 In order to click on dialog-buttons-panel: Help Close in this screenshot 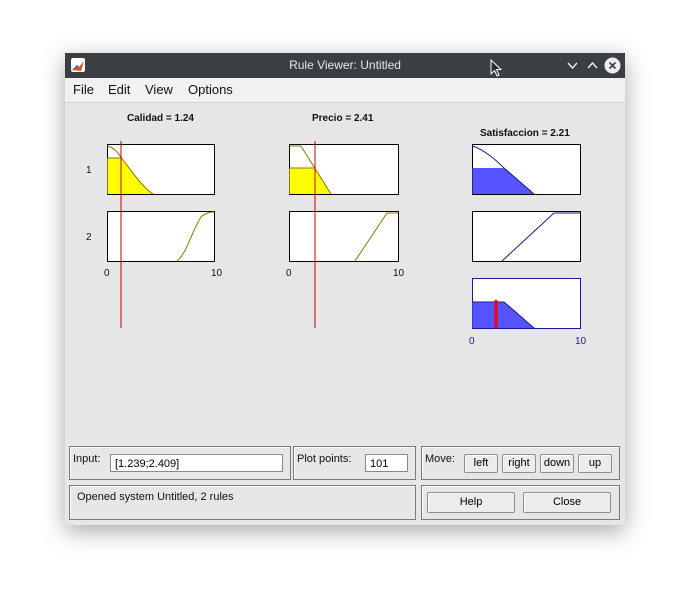, I will do `click(520, 502)`.